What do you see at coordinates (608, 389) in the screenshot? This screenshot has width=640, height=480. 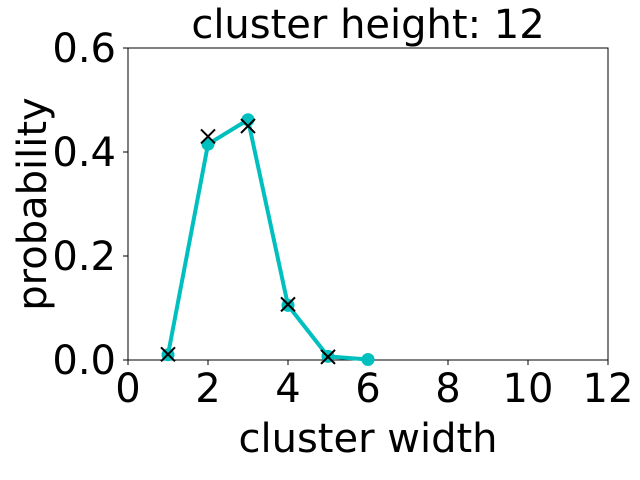 I see `x-tick-label: 12` at bounding box center [608, 389].